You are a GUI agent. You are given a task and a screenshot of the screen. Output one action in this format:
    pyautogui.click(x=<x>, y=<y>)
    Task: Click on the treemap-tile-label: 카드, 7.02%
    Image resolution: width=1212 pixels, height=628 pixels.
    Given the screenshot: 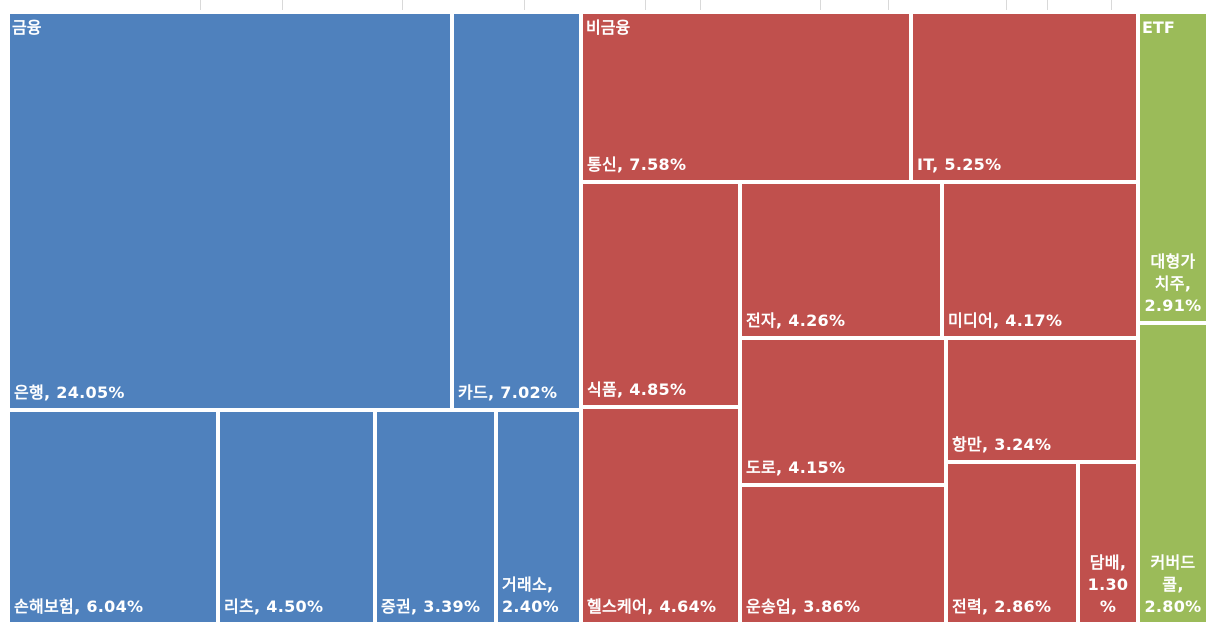 What is the action you would take?
    pyautogui.click(x=508, y=392)
    